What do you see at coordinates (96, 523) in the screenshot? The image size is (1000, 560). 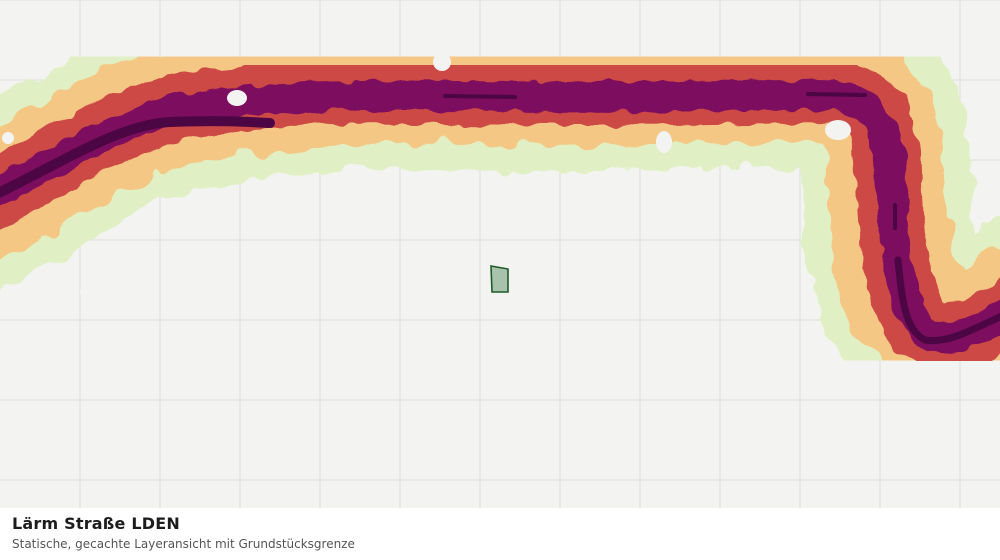 I see `layer-title: Lärm Straße LDEN` at bounding box center [96, 523].